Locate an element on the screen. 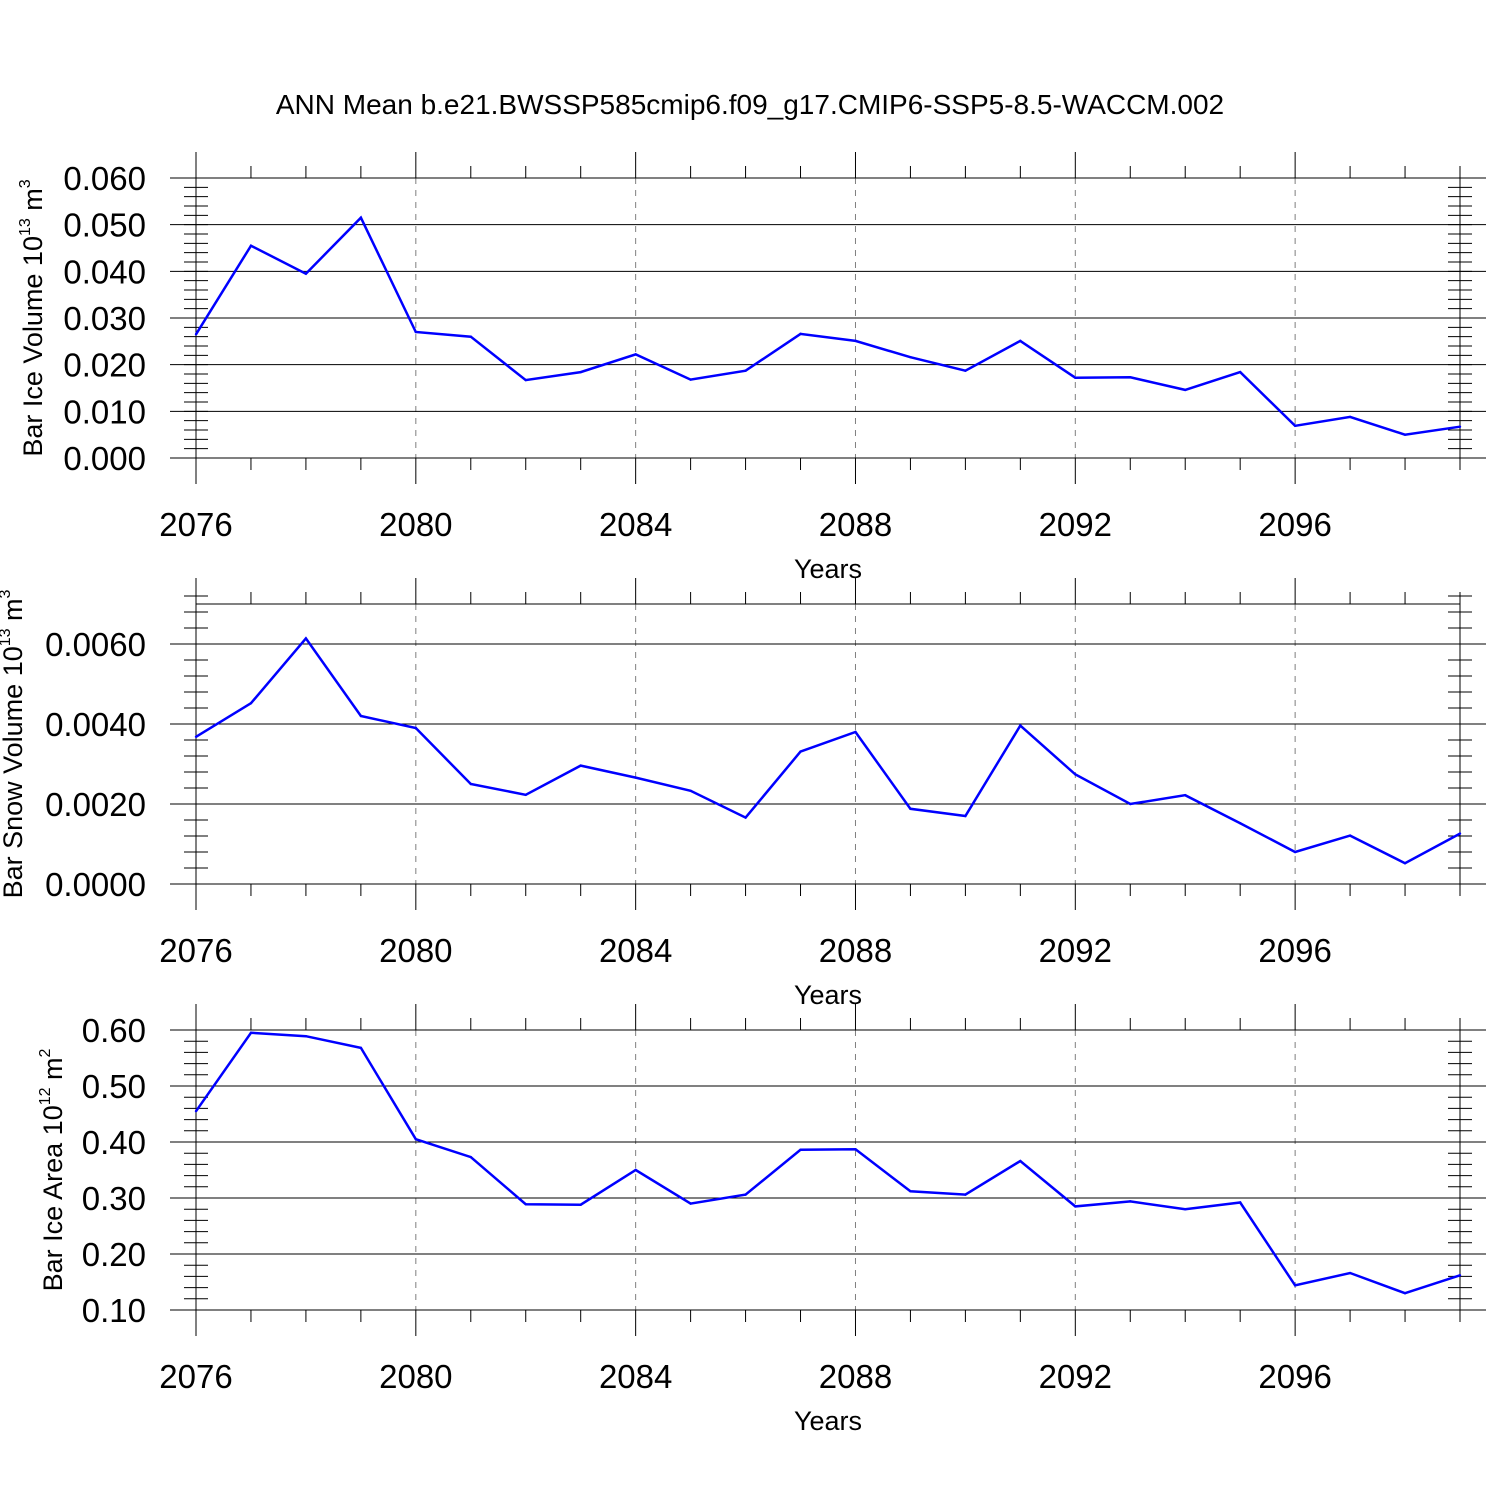  y-tick-label: 0.60 is located at coordinates (114, 1030).